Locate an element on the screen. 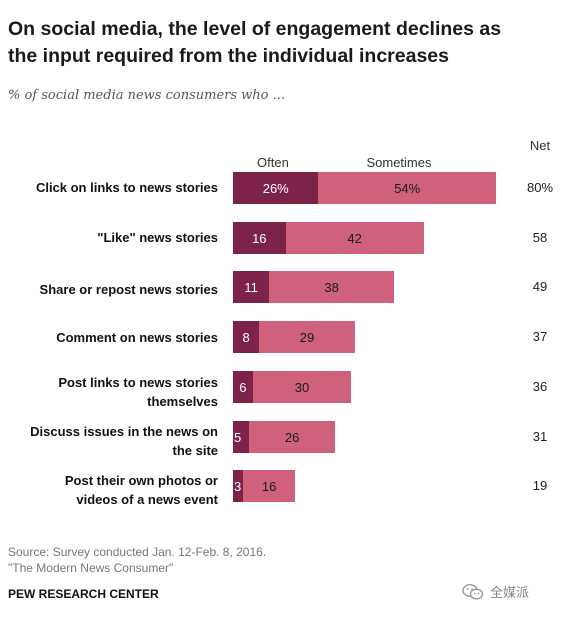  category-label-line: the site is located at coordinates (195, 450).